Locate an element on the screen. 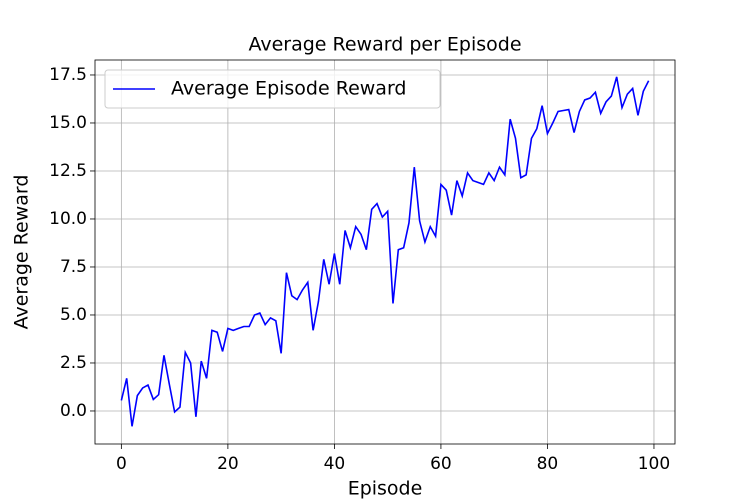 Image resolution: width=750 pixels, height=500 pixels. x-tick-label: 80 is located at coordinates (548, 464).